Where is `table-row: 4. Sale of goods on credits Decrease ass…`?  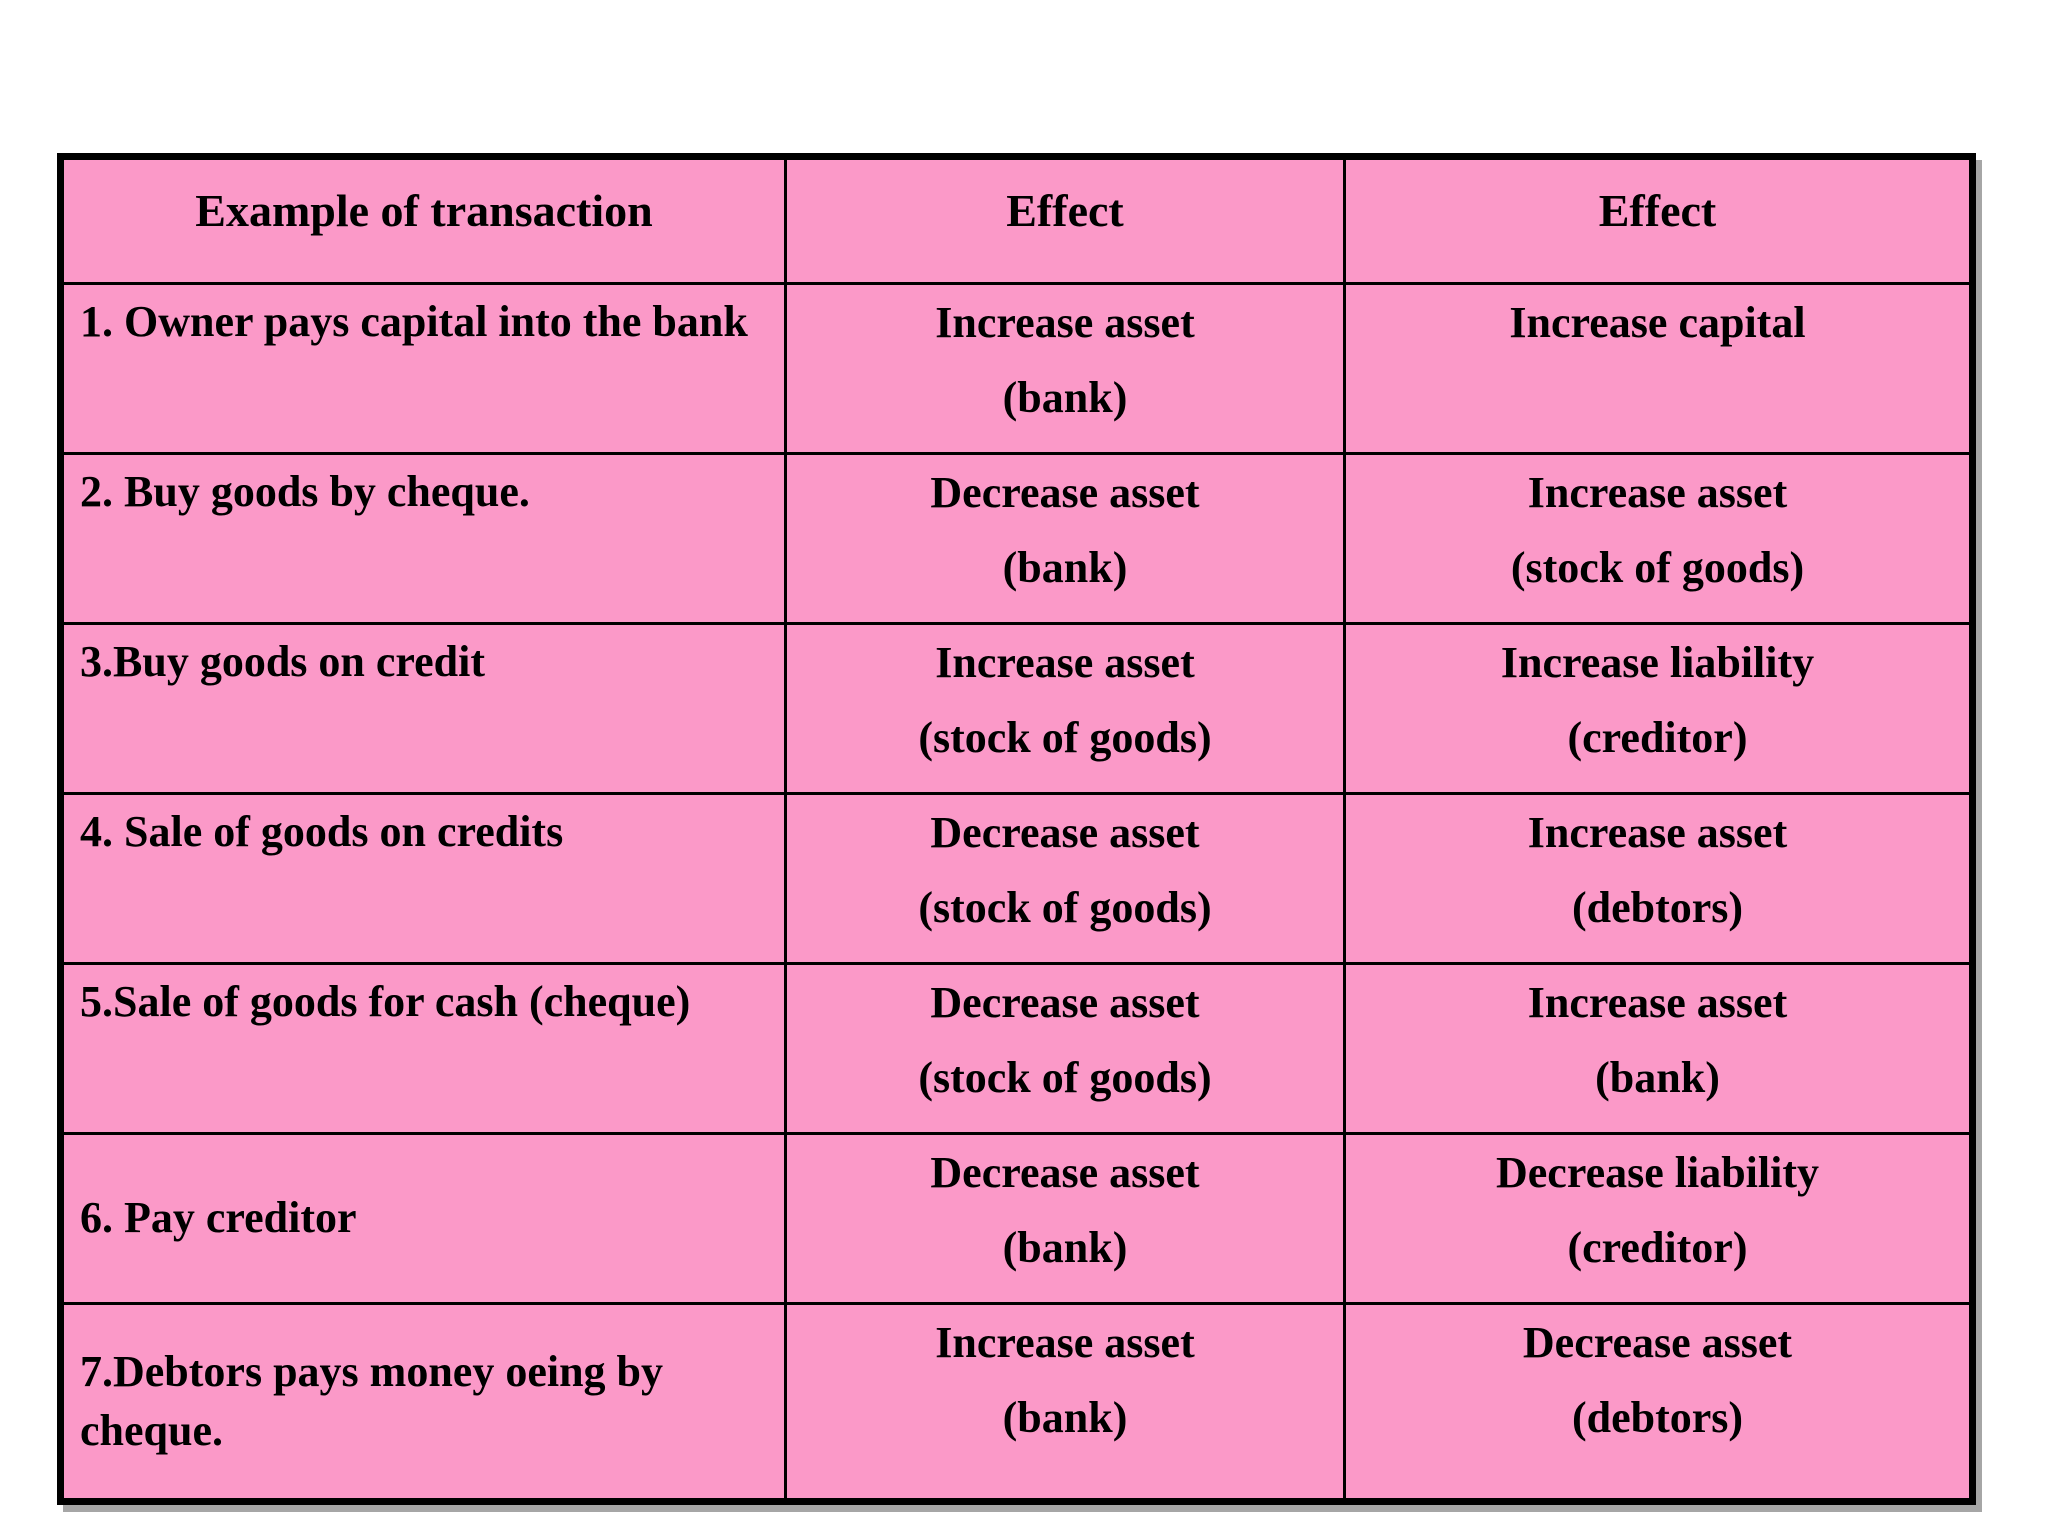 table-row: 4. Sale of goods on credits Decrease ass… is located at coordinates (1016, 878).